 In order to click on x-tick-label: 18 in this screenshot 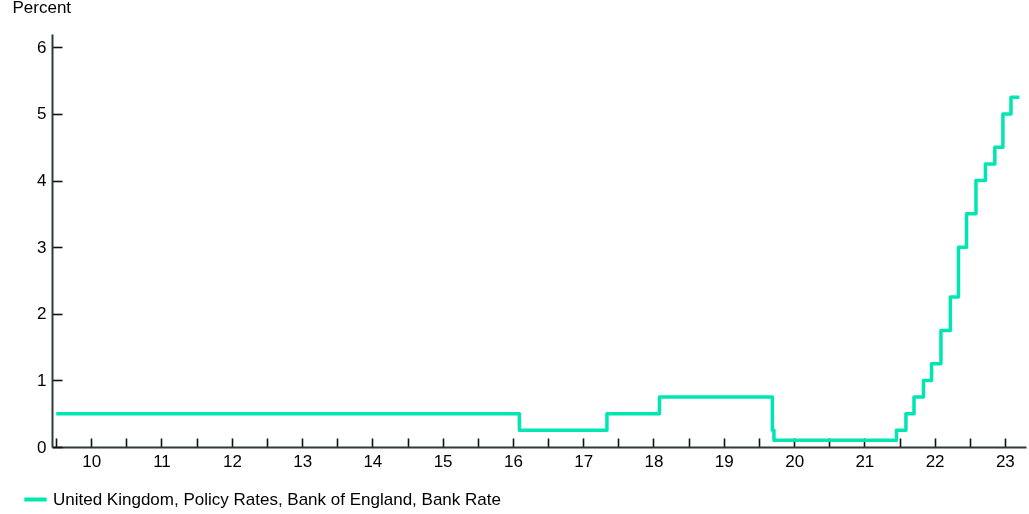, I will do `click(654, 461)`.